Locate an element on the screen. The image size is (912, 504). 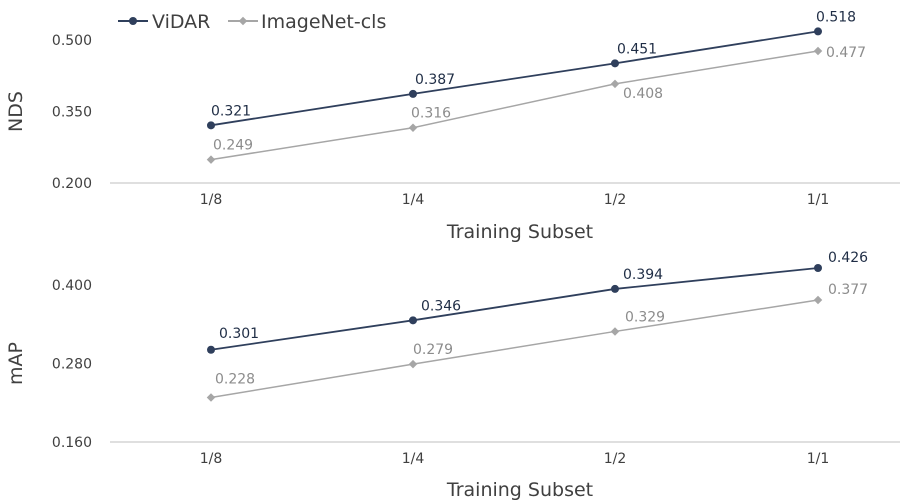
data-label: 0.279 is located at coordinates (433, 350).